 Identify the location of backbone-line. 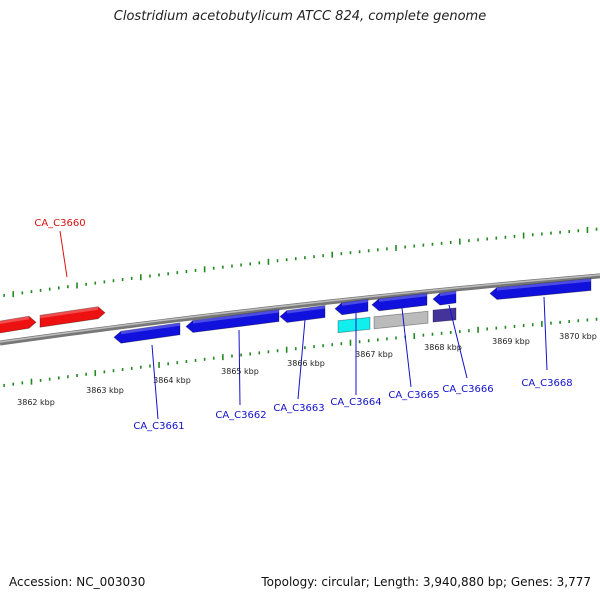
(300, 309).